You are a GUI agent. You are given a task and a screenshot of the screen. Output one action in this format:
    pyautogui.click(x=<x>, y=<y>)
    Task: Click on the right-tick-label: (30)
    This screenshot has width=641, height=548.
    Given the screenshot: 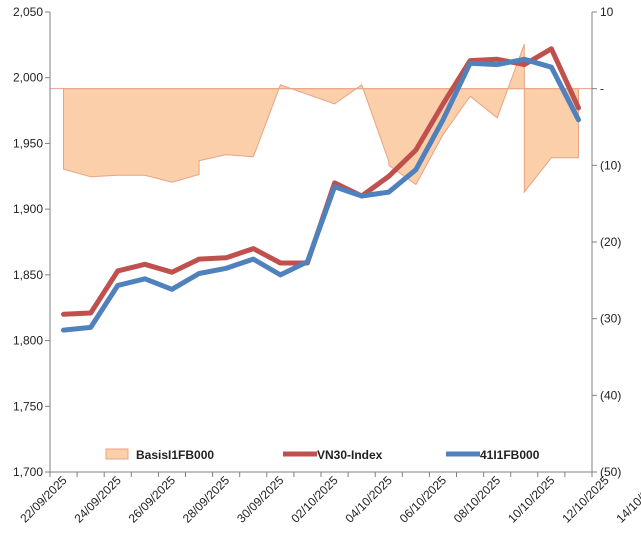 What is the action you would take?
    pyautogui.click(x=610, y=319)
    